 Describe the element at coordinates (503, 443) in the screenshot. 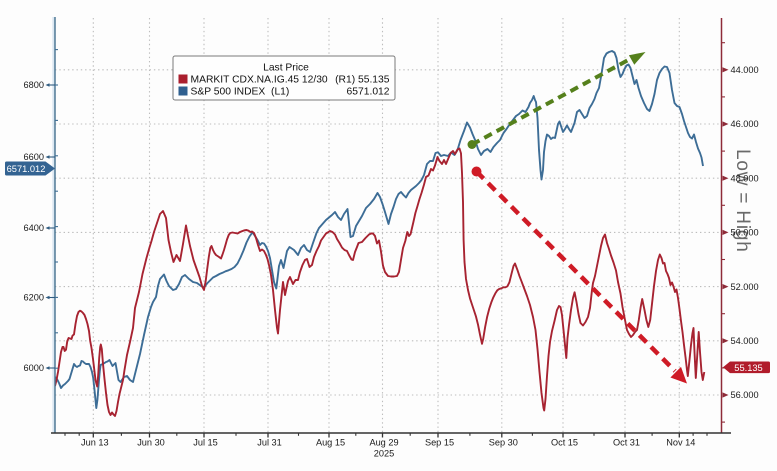

I see `svg-text: Sep 30` at that location.